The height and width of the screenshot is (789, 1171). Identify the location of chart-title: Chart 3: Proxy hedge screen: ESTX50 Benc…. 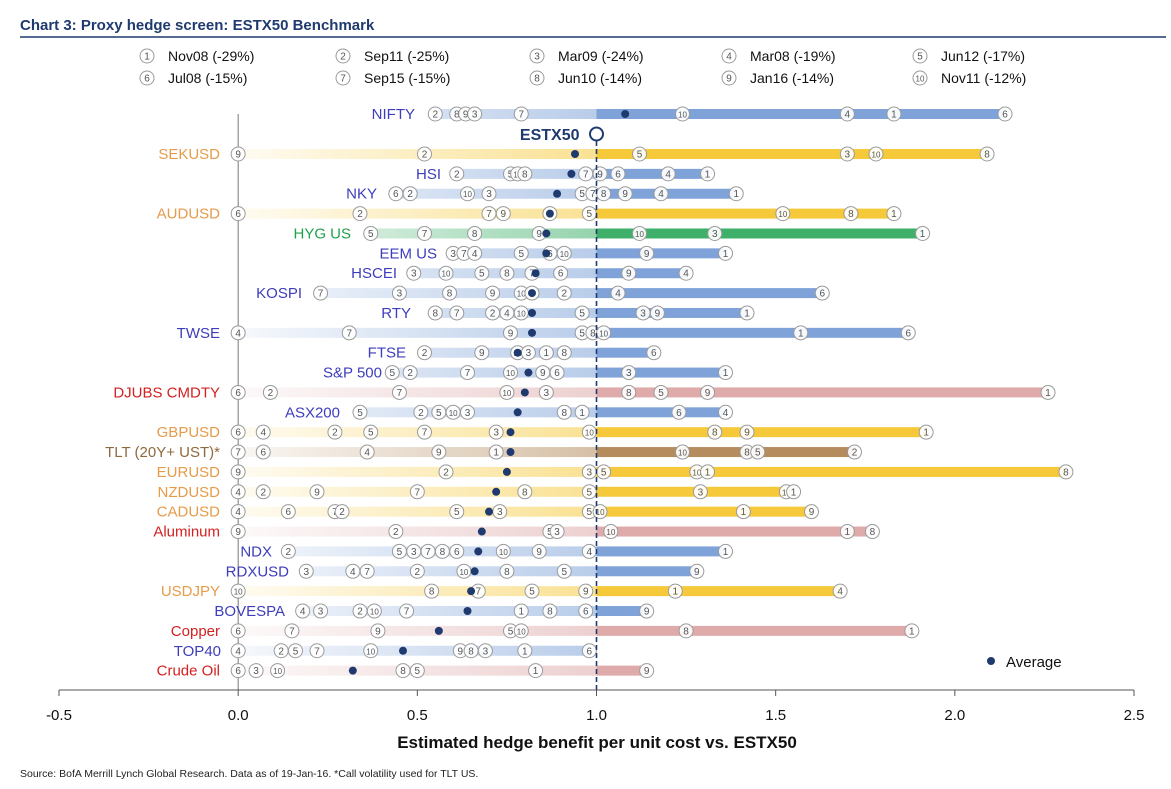
(197, 25).